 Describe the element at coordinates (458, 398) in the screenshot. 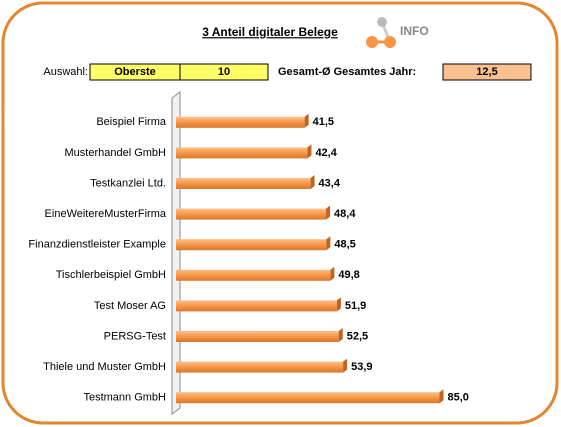

I see `data-label: 85,0` at that location.